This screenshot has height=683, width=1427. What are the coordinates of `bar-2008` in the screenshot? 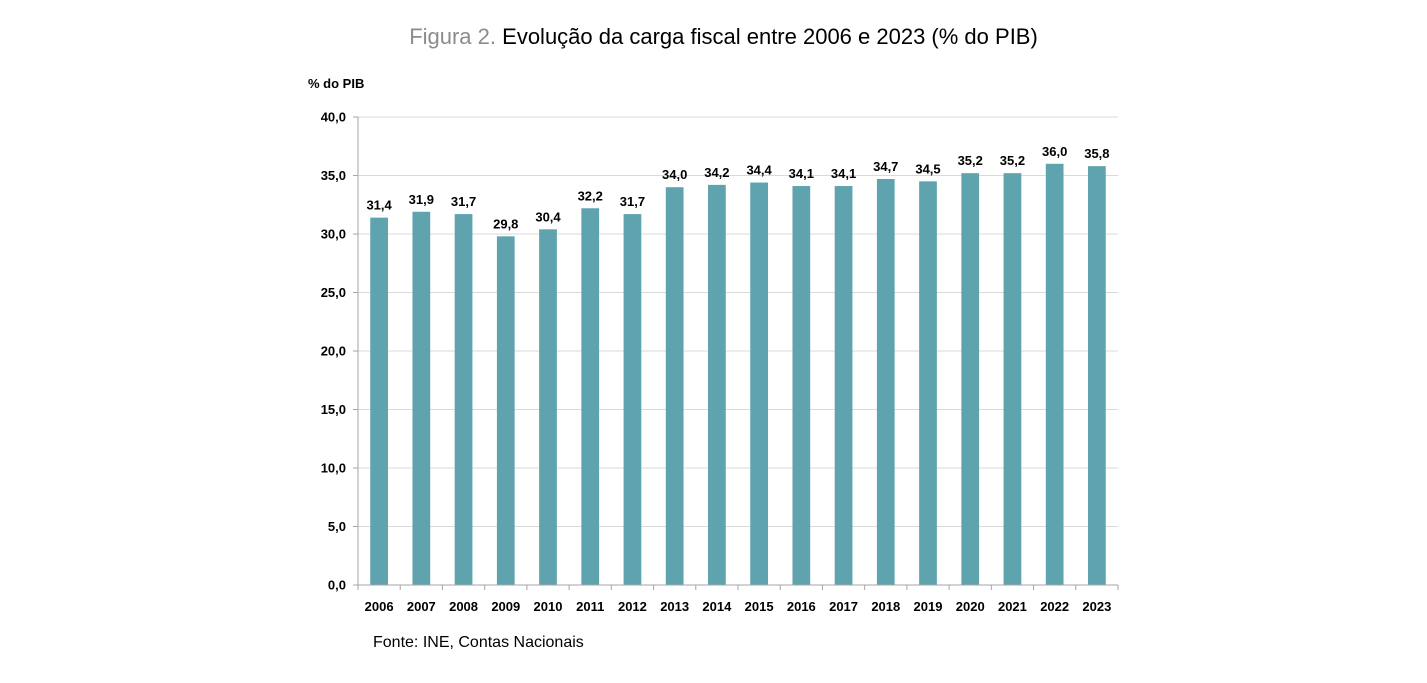 It's located at (463, 400).